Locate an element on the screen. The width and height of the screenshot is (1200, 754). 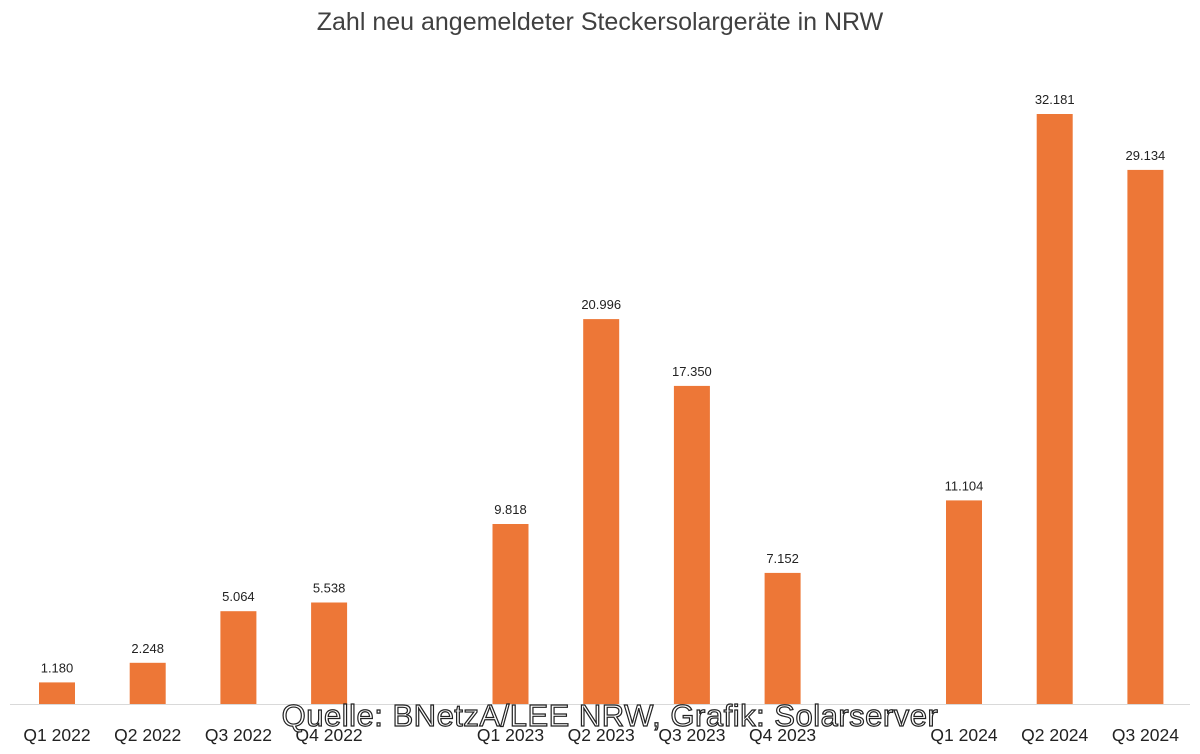
x-tick-label: Q1 2024 is located at coordinates (963, 735).